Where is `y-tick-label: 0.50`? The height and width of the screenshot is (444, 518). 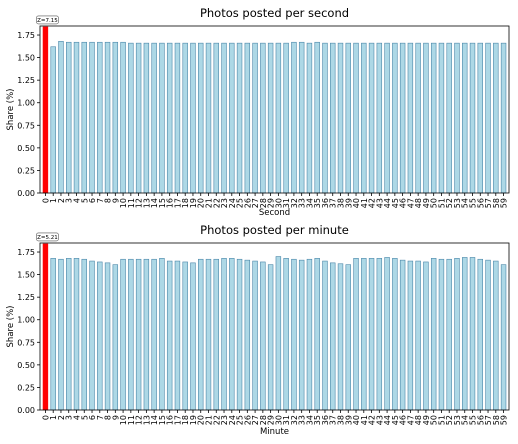
y-tick-label: 0.50 is located at coordinates (26, 365).